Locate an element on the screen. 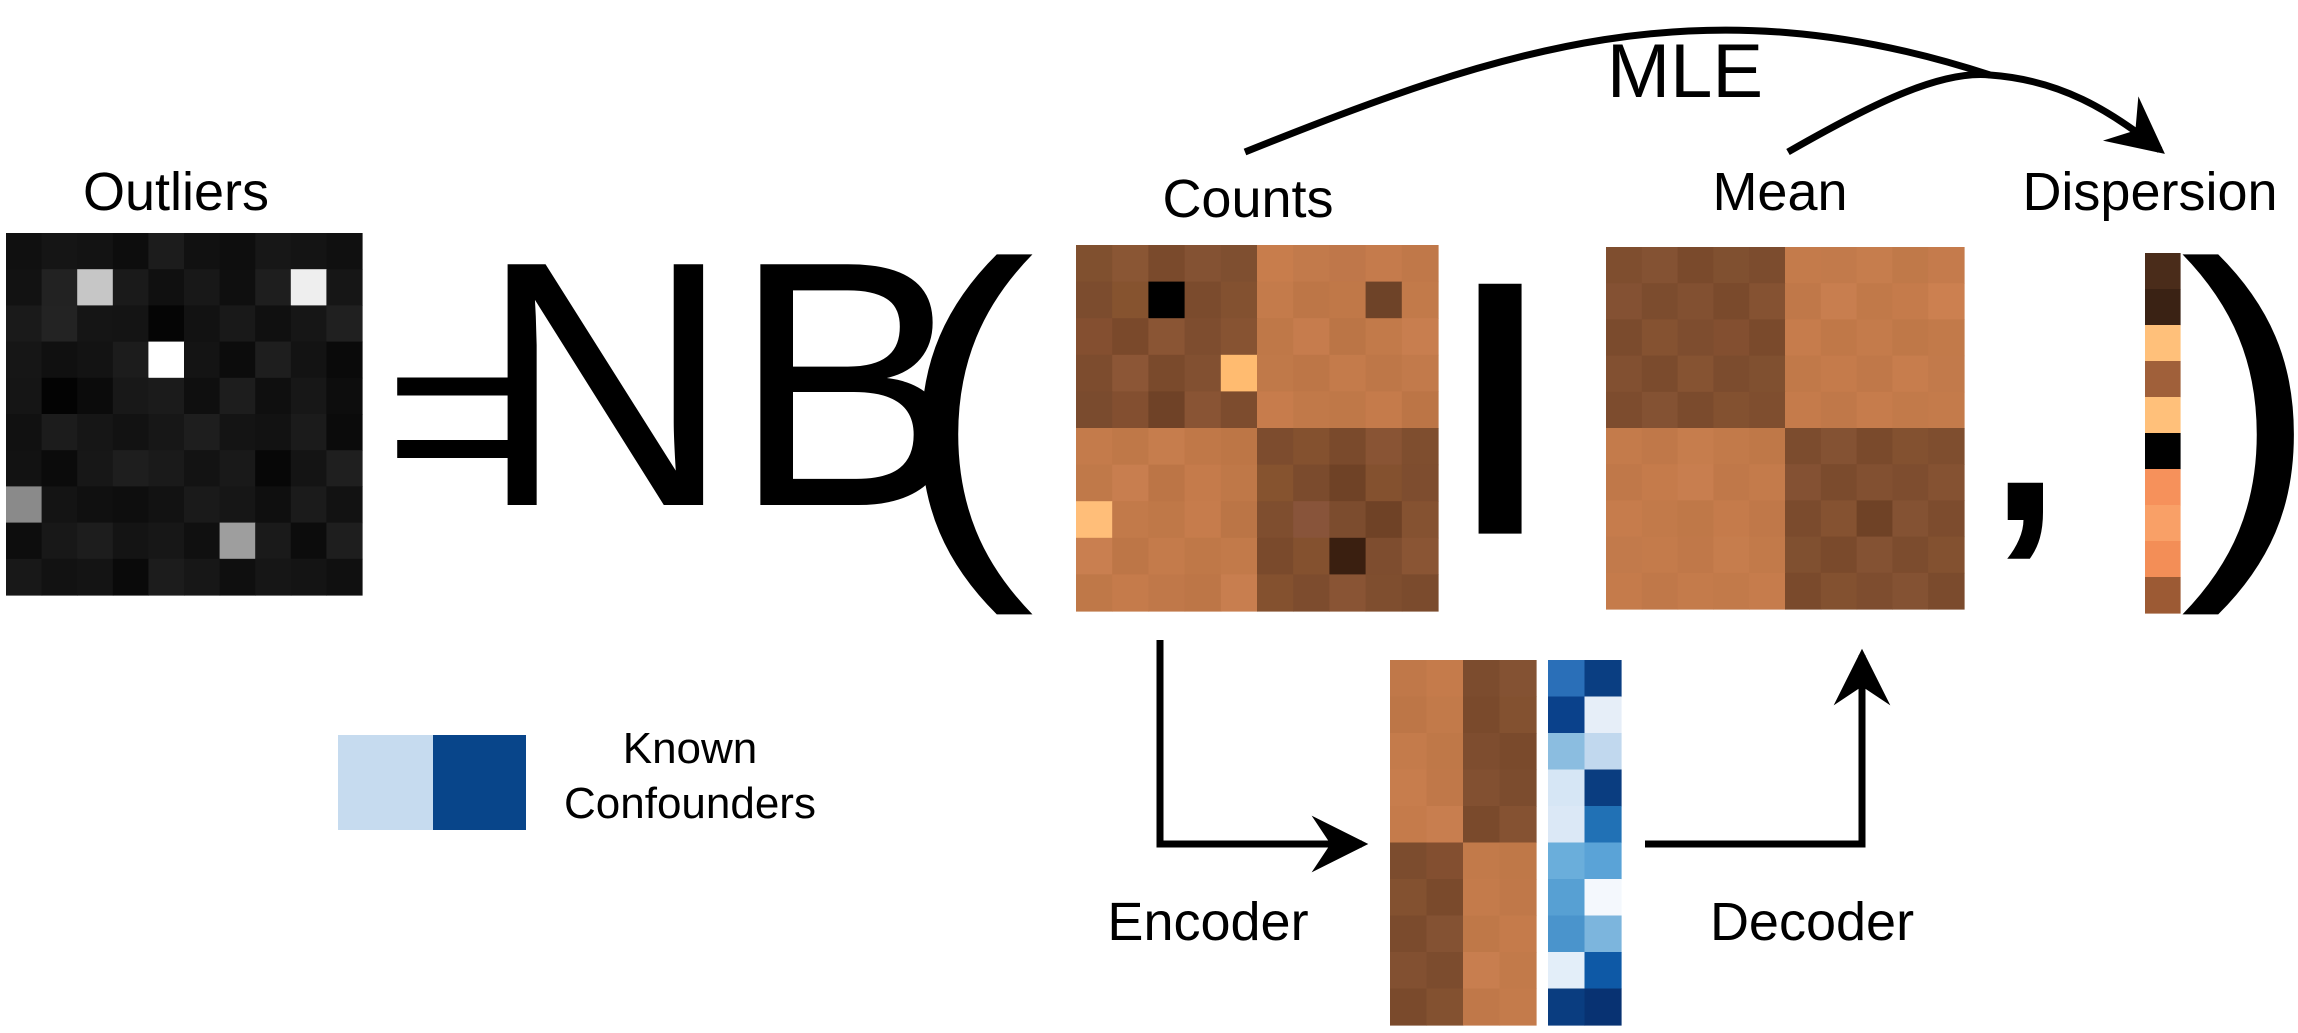 Image resolution: width=2298 pixels, height=1033 pixels. counts-matrix is located at coordinates (1257, 428).